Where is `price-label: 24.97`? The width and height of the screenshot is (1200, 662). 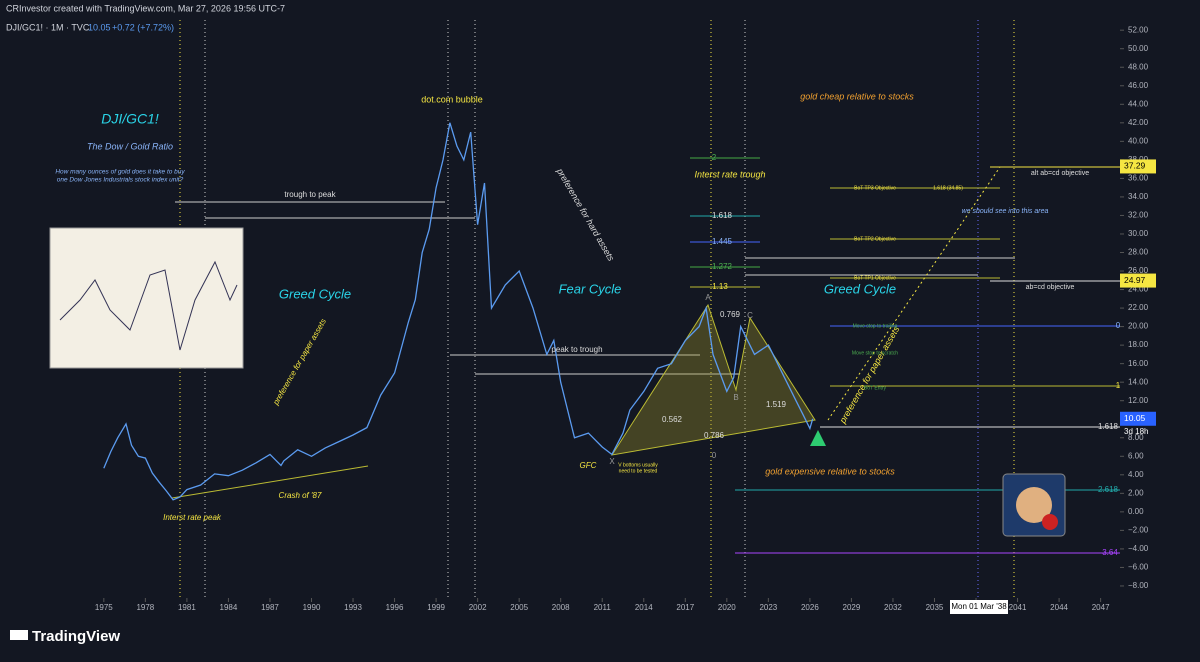 price-label: 24.97 is located at coordinates (1135, 280).